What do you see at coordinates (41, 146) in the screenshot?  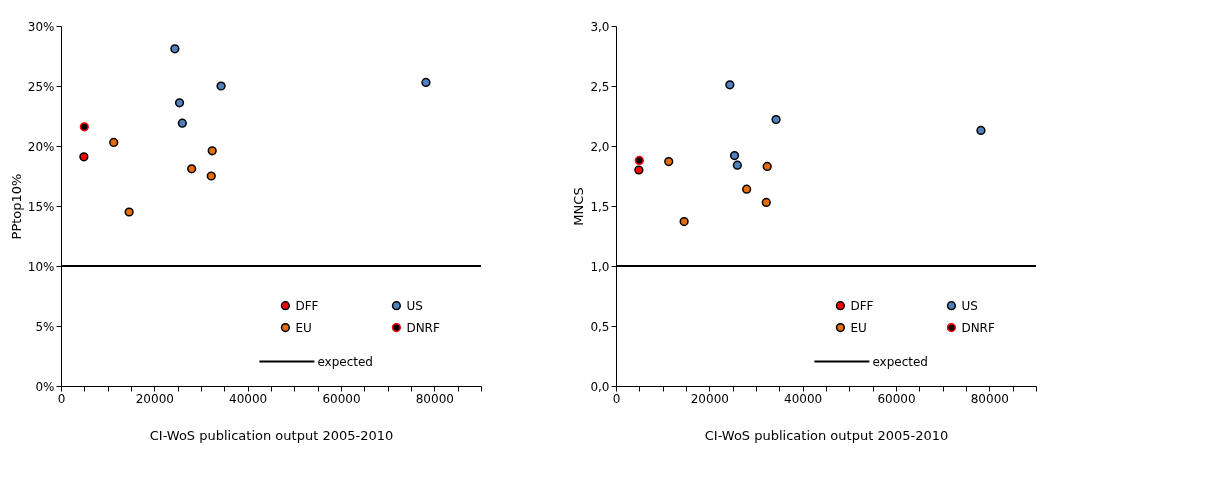 I see `y-tick-label: 20%` at bounding box center [41, 146].